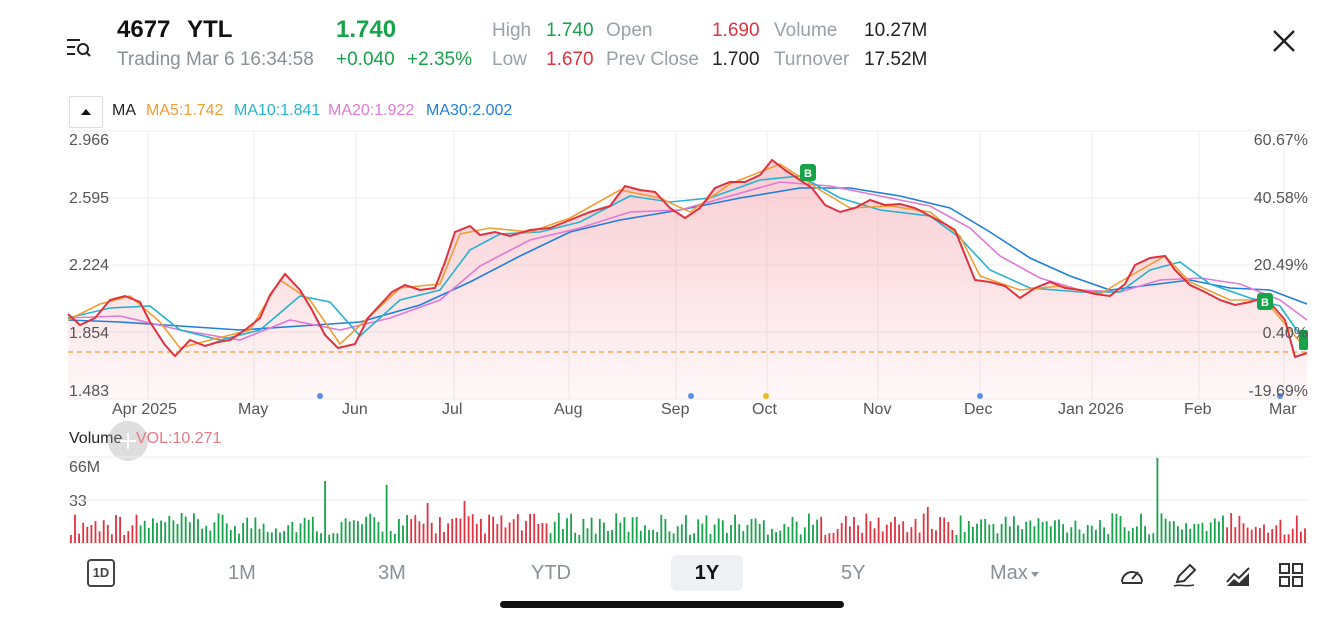 The width and height of the screenshot is (1344, 621). I want to click on stock-ticker: 4677 YTL, so click(174, 30).